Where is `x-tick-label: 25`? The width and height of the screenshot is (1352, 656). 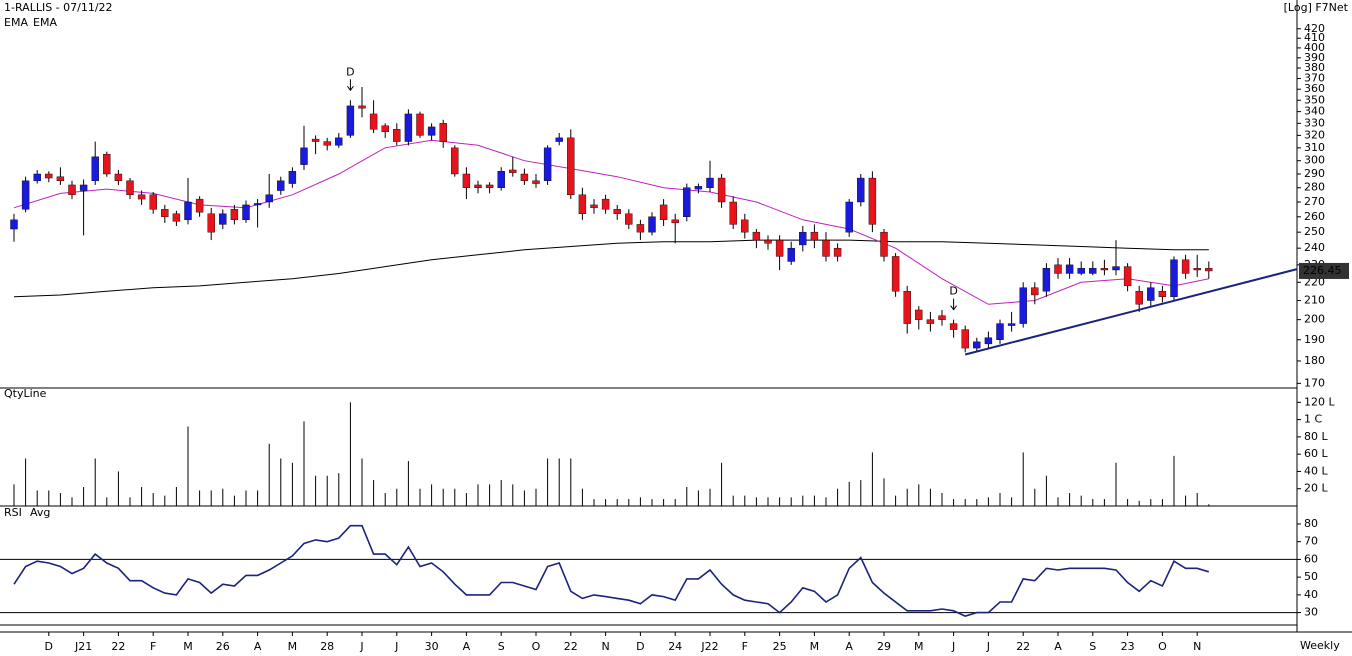
x-tick-label: 25 is located at coordinates (780, 646).